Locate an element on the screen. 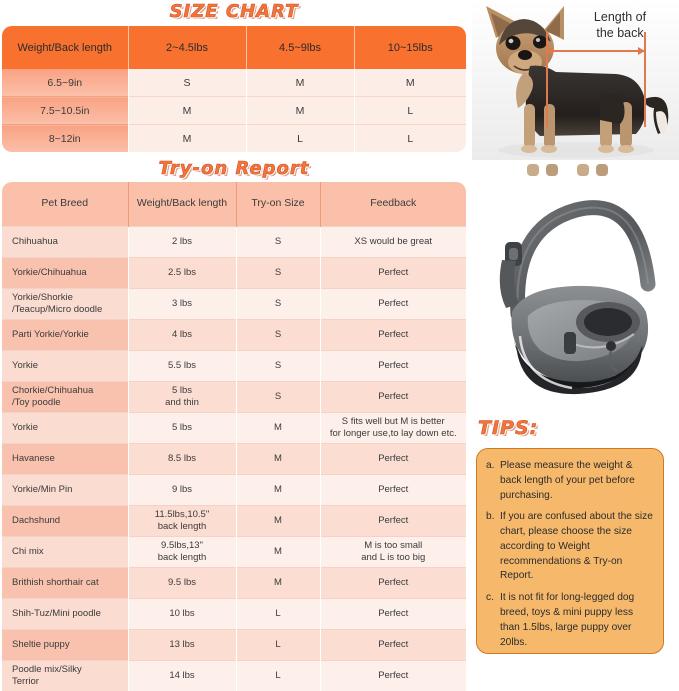 The width and height of the screenshot is (679, 691). size-chart-title: SIZE CHART is located at coordinates (234, 11).